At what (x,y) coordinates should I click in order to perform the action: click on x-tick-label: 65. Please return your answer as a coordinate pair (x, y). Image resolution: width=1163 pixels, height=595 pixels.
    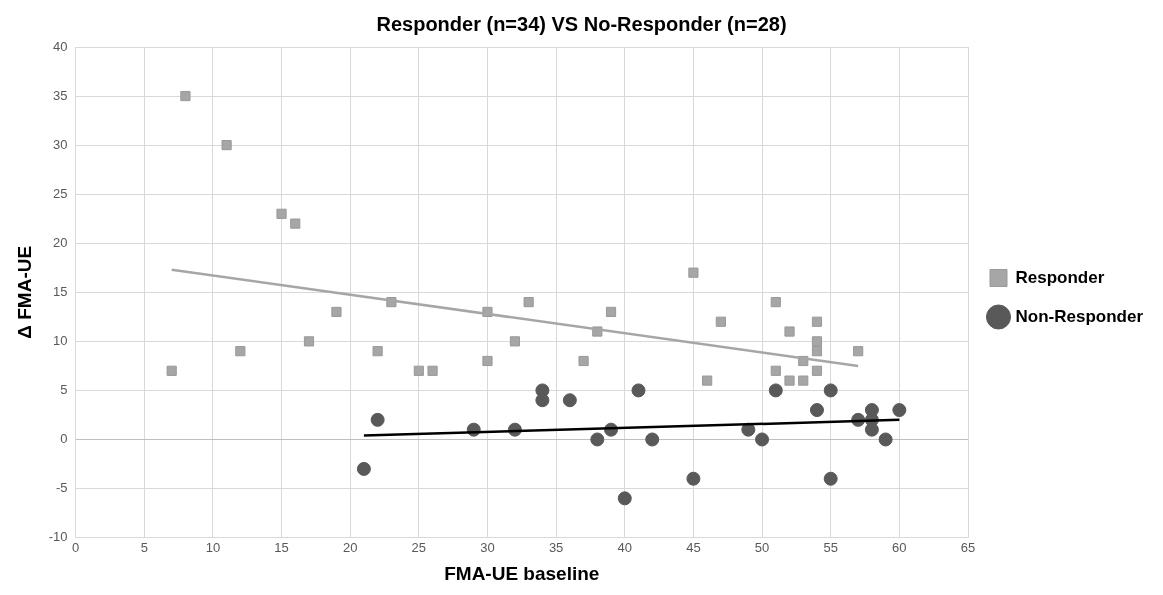
    Looking at the image, I should click on (968, 547).